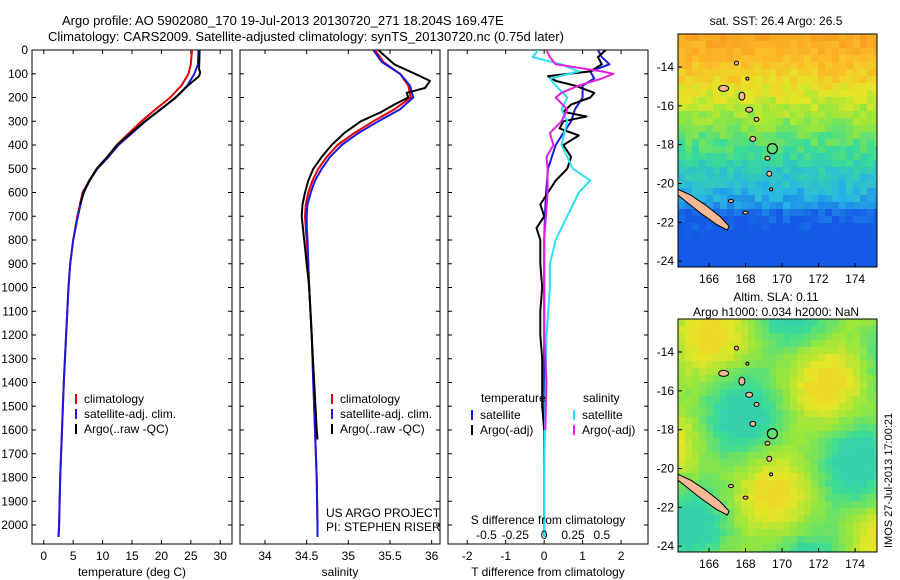  Describe the element at coordinates (666, 67) in the screenshot. I see `y-tick-label: -14` at that location.